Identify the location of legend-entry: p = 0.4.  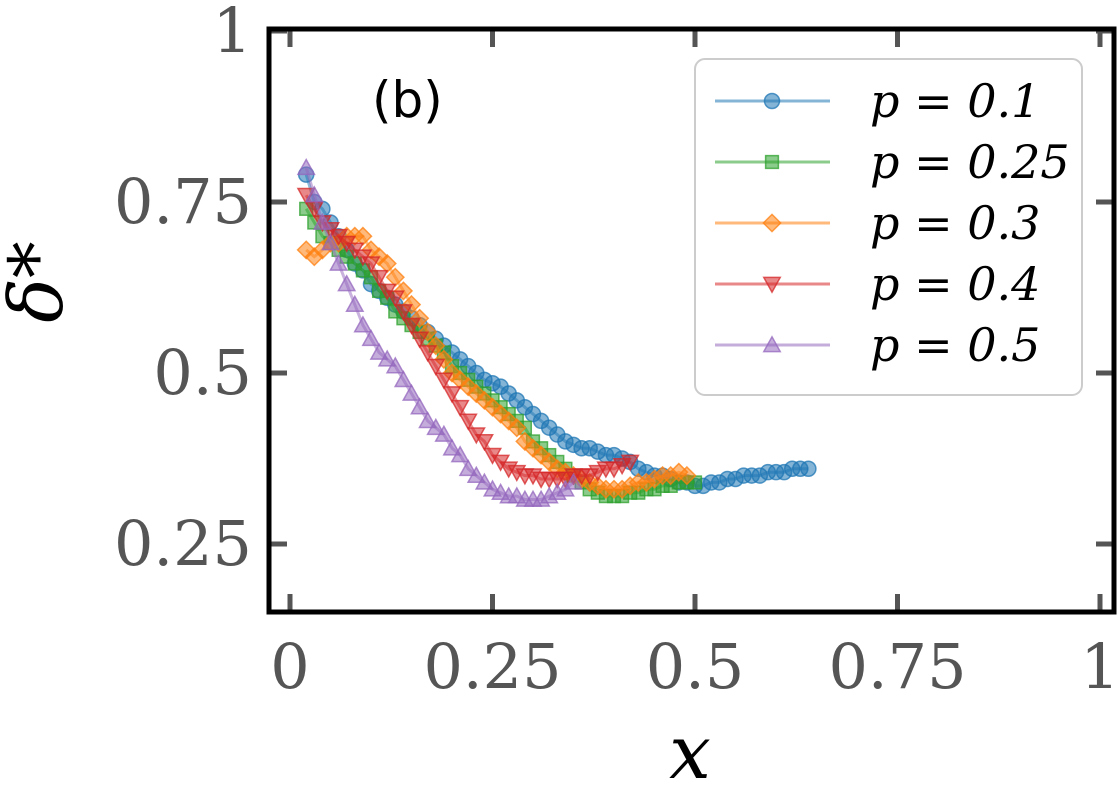
(877, 284).